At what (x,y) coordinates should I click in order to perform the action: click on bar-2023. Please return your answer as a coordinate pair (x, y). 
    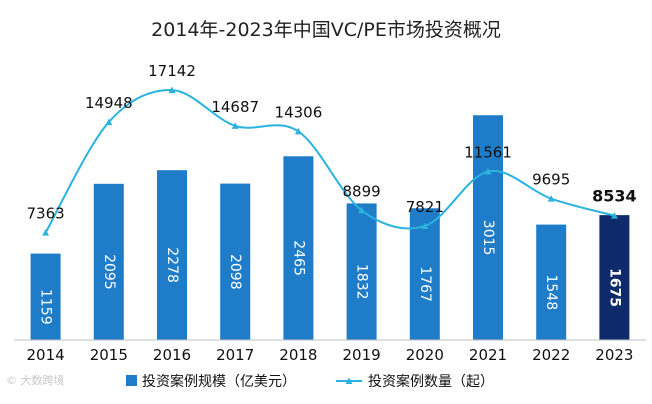
    Looking at the image, I should click on (614, 277).